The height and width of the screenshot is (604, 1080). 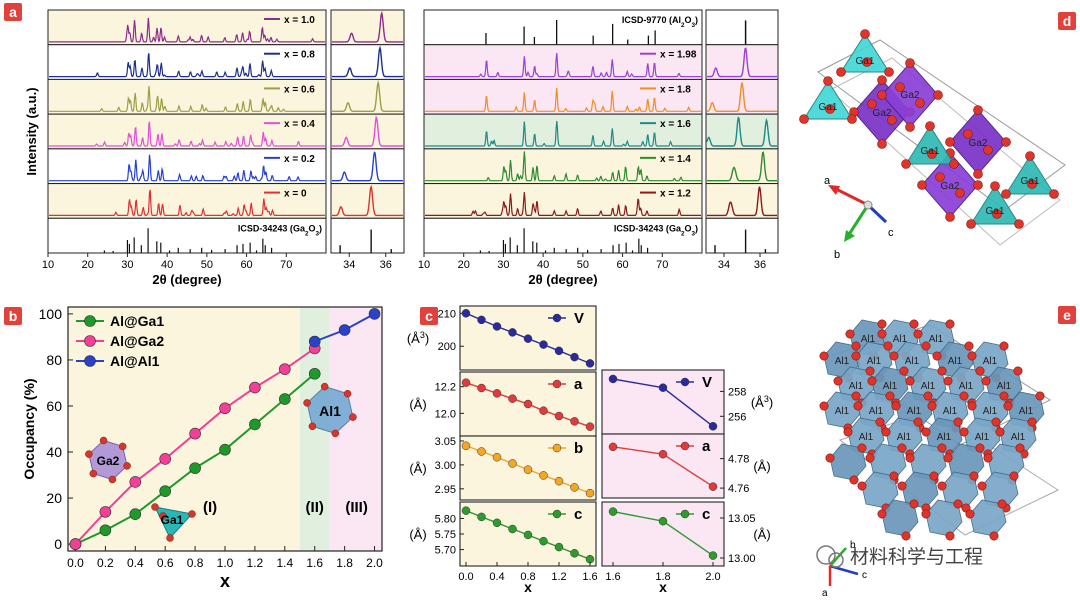 I want to click on x-tick-label: 36, so click(x=760, y=265).